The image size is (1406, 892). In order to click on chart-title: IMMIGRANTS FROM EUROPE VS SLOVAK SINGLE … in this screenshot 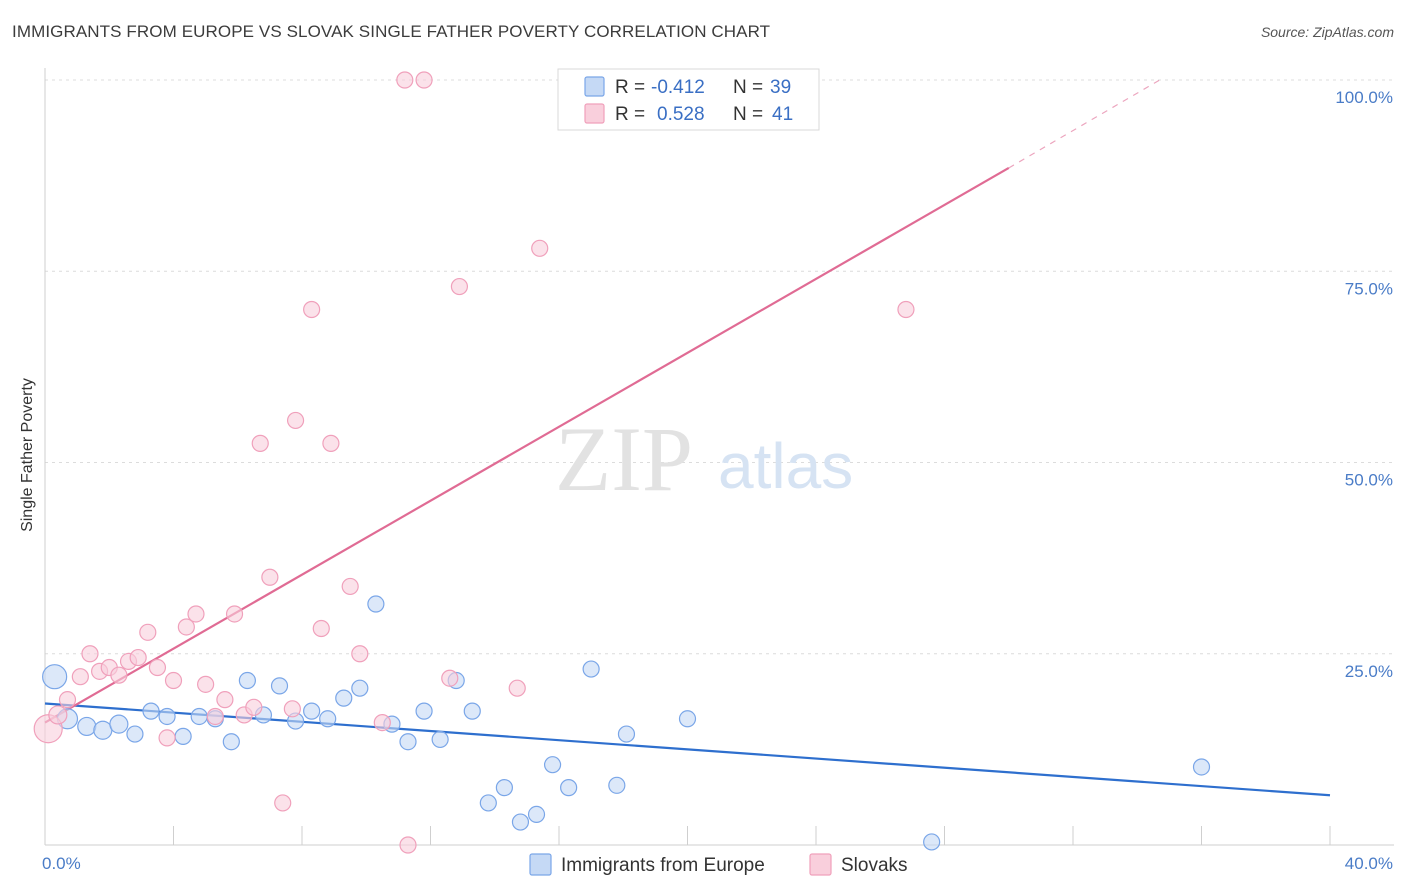, I will do `click(391, 31)`.